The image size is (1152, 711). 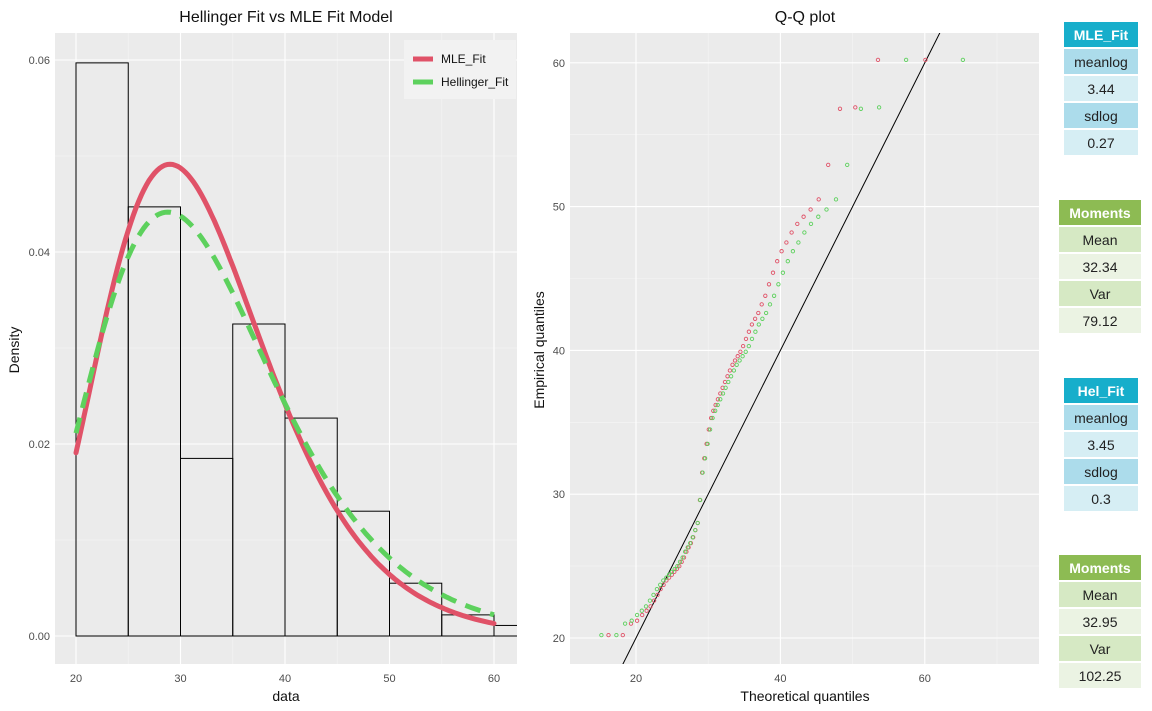 I want to click on legend-background, so click(x=460, y=69).